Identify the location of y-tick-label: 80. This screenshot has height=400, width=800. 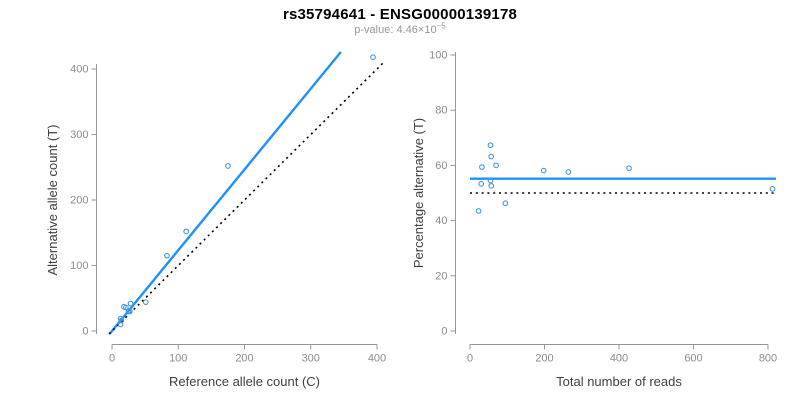
(441, 111).